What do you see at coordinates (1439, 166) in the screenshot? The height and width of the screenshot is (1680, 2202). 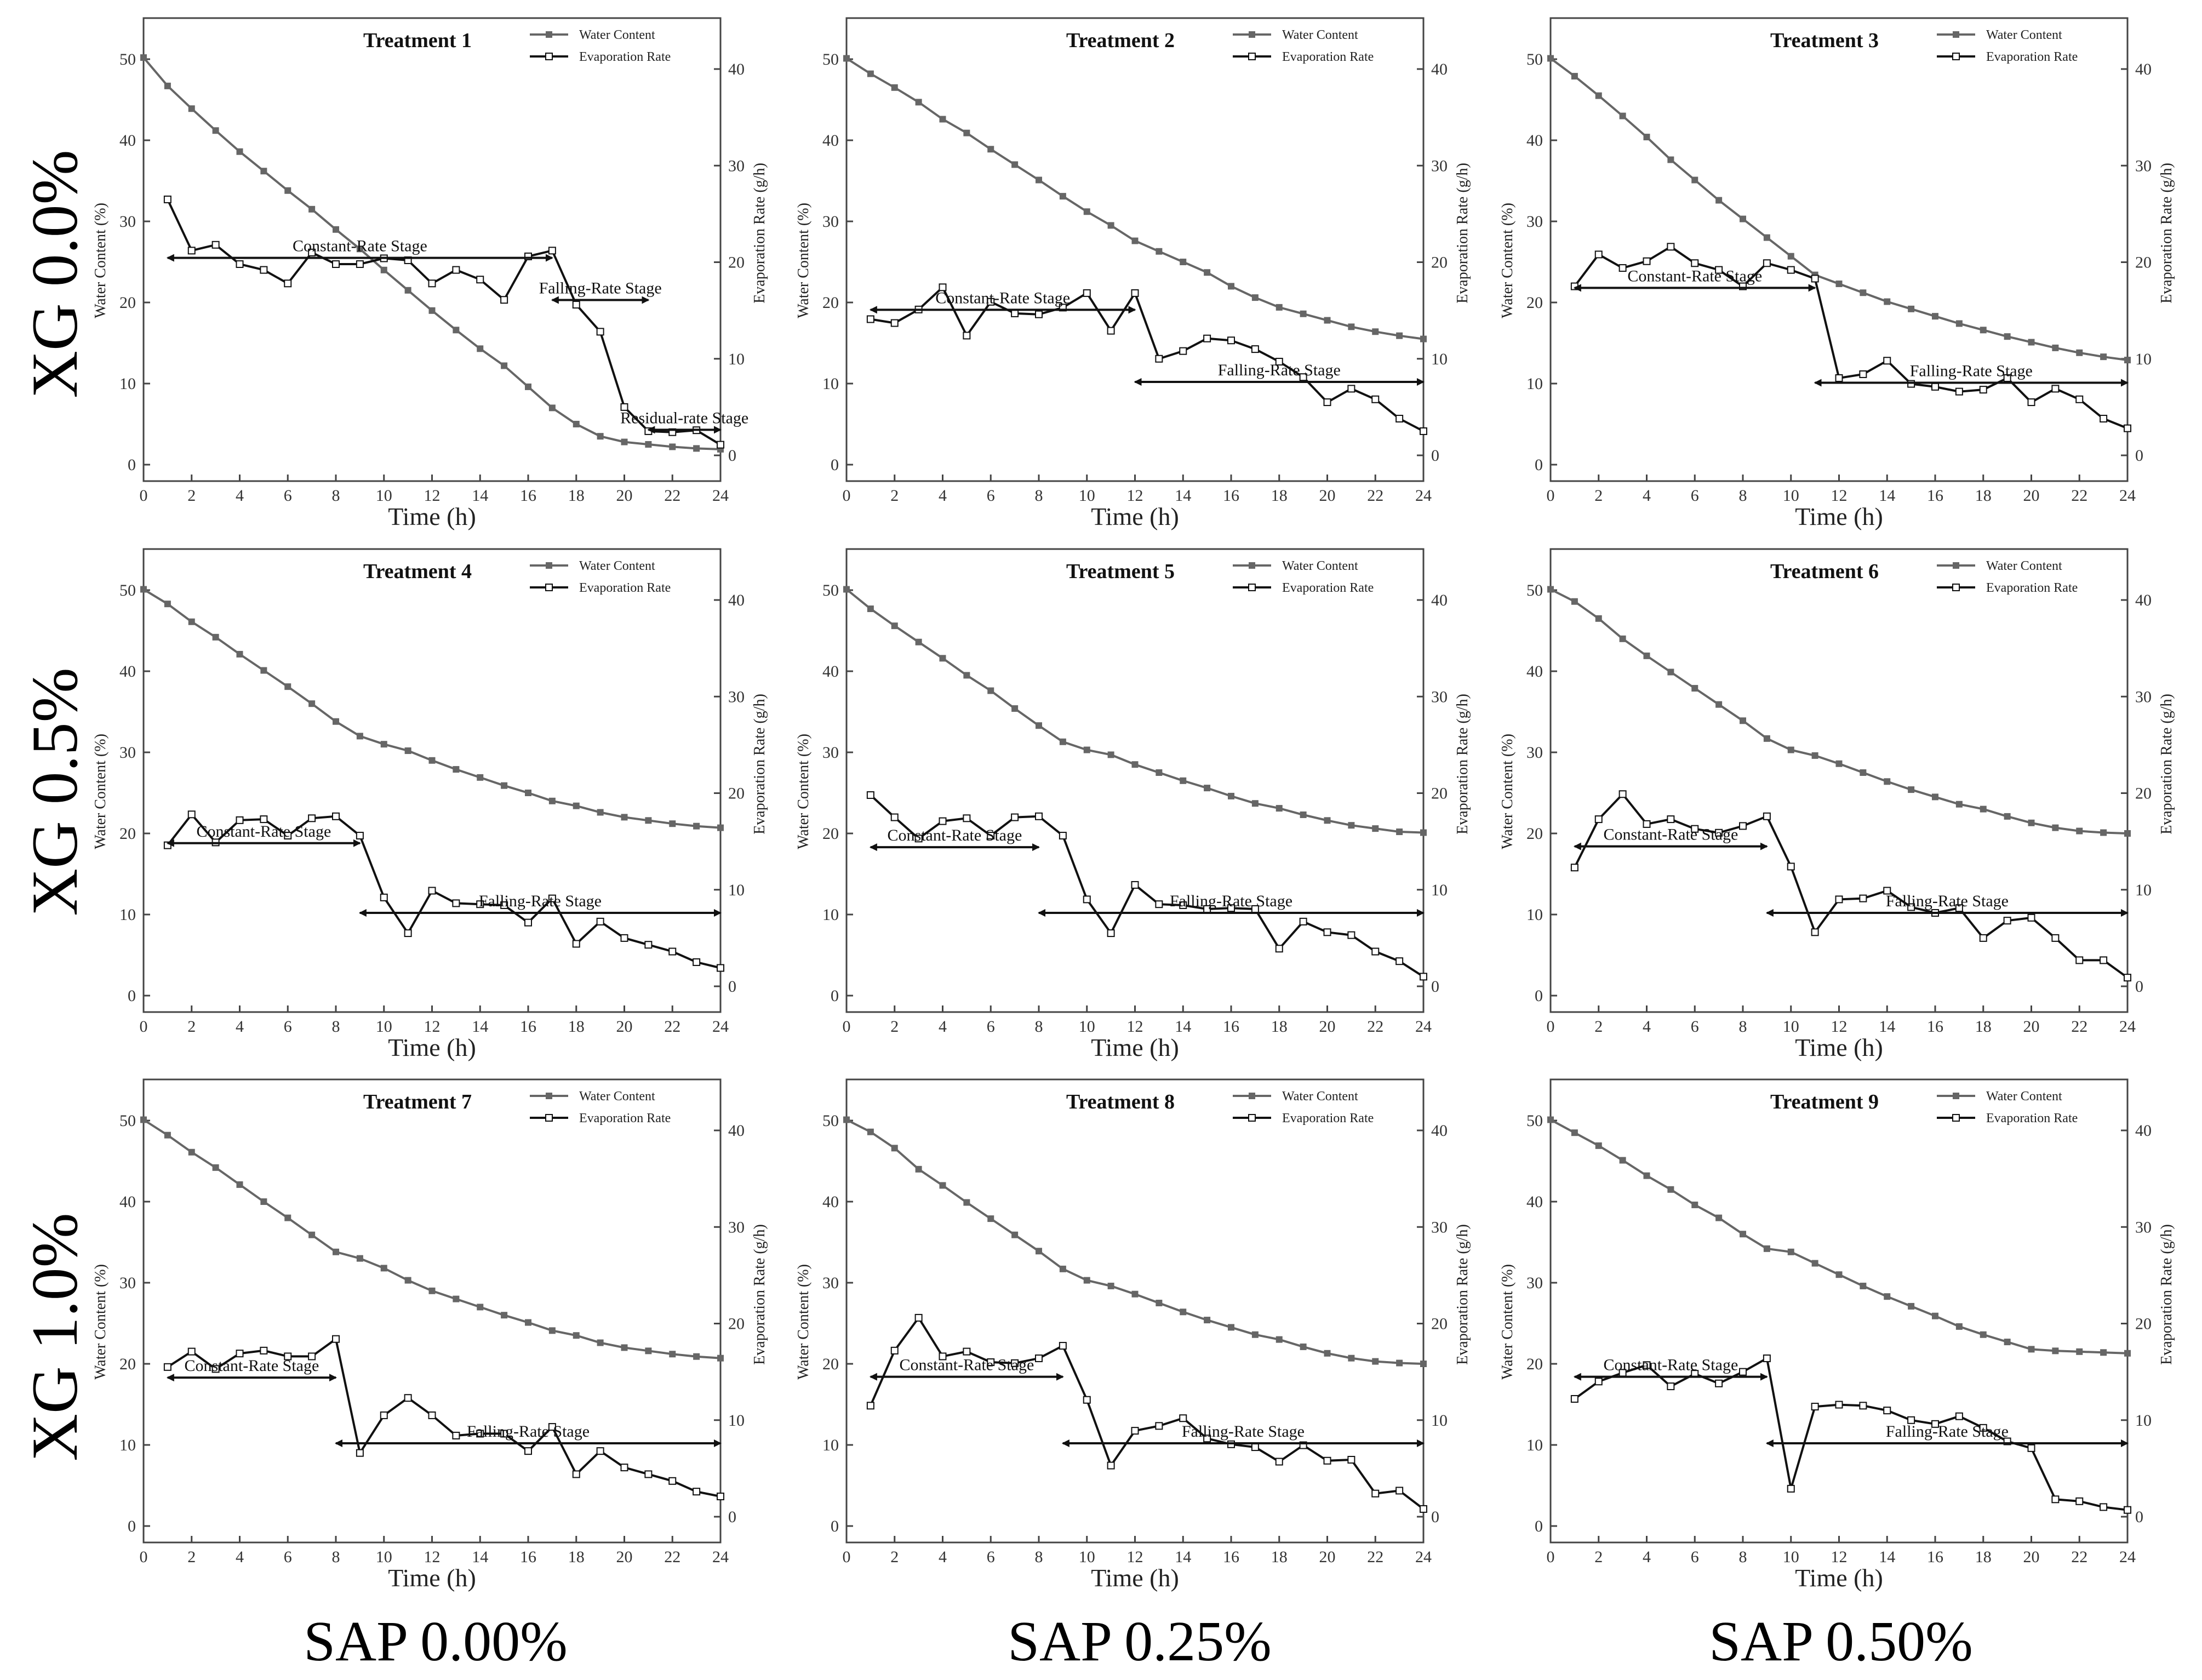 I see `y-right-tick-label: 30` at bounding box center [1439, 166].